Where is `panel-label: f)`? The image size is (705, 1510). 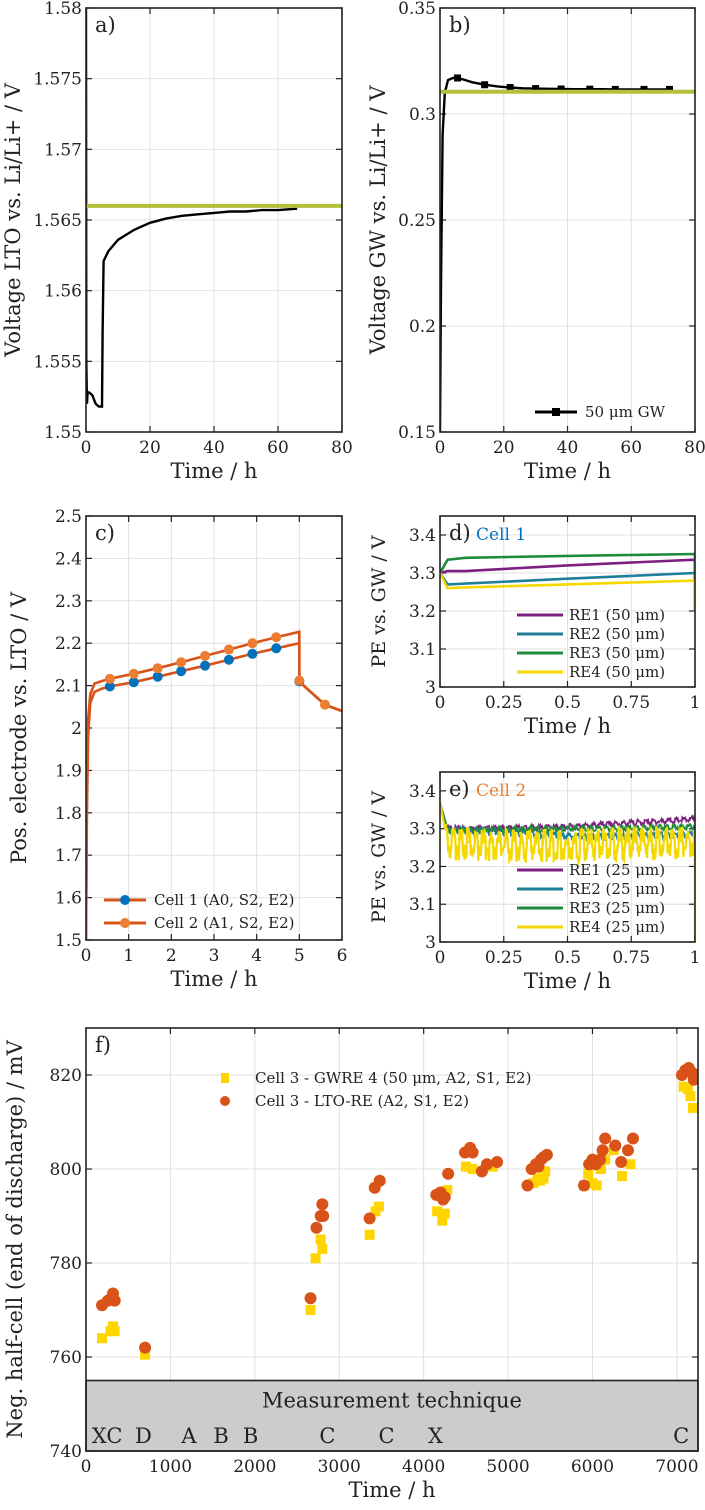
panel-label: f) is located at coordinates (103, 1045).